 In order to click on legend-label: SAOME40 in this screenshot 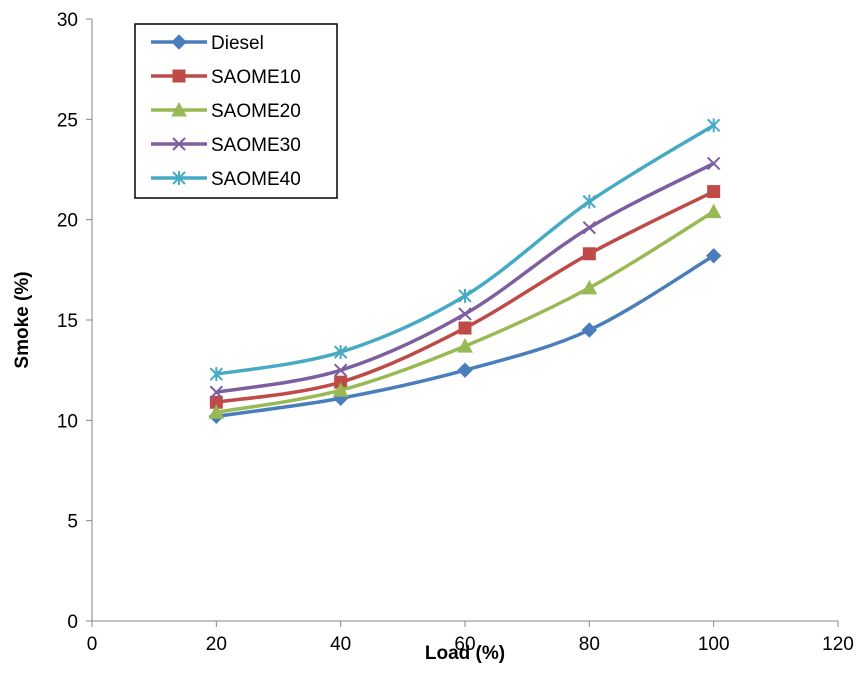, I will do `click(256, 179)`.